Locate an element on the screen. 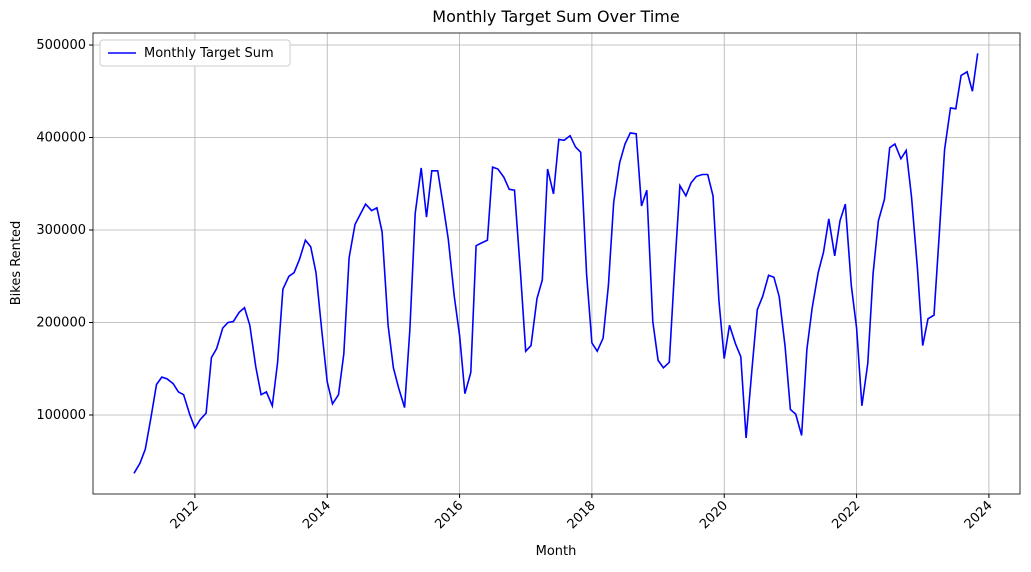 The image size is (1031, 572). x-tick-label: 2024 is located at coordinates (979, 515).